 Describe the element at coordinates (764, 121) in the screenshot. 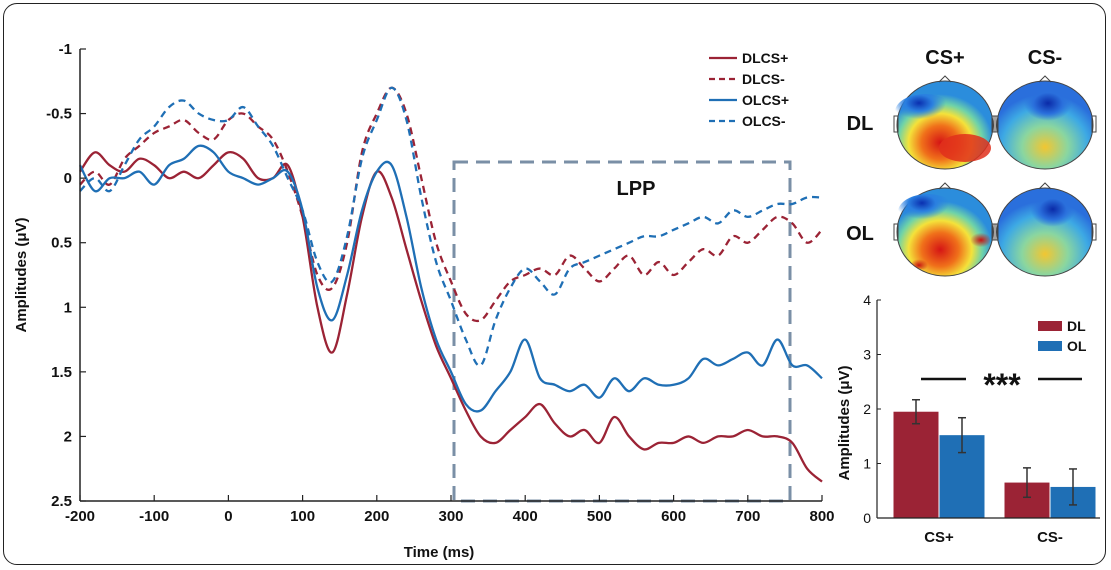

I see `erp-legend-label: OLCS-` at that location.